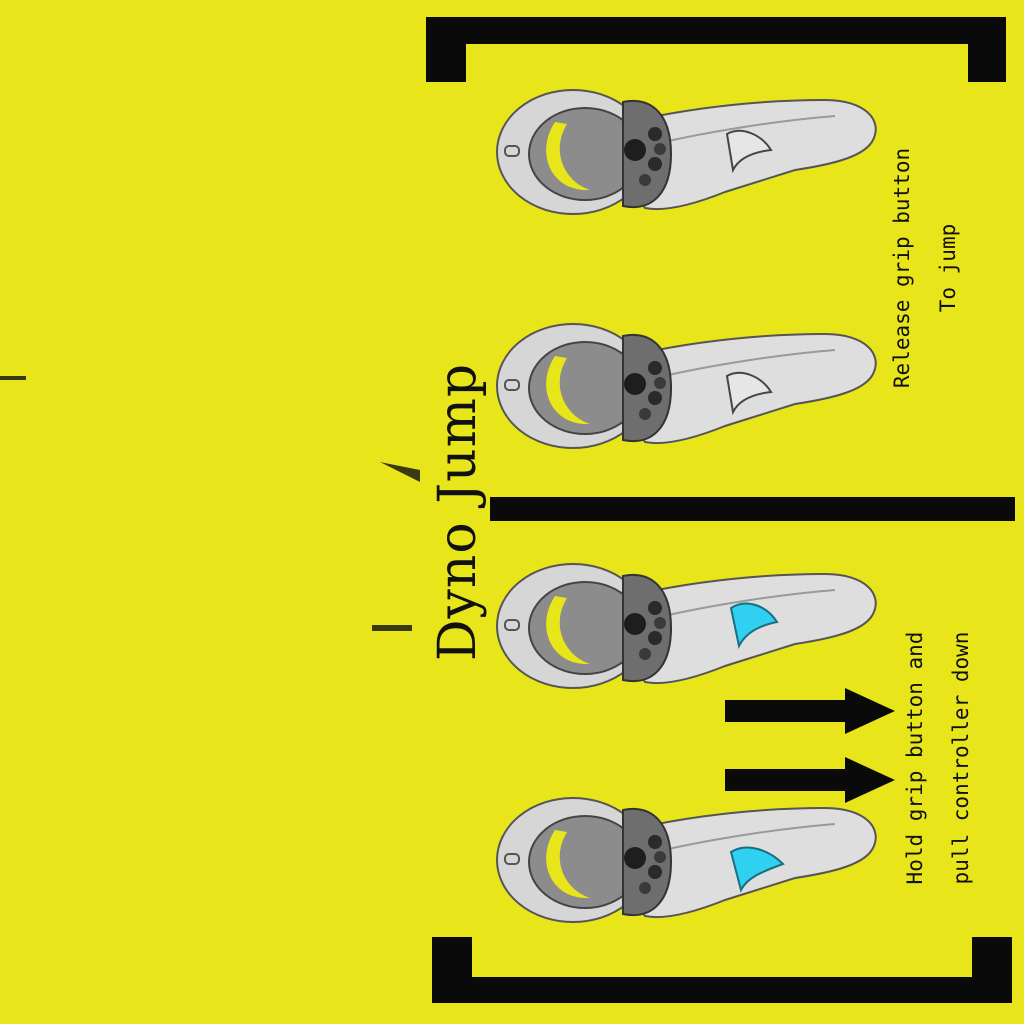  What do you see at coordinates (961, 758) in the screenshot?
I see `hold-caption-line2: pull controller down` at bounding box center [961, 758].